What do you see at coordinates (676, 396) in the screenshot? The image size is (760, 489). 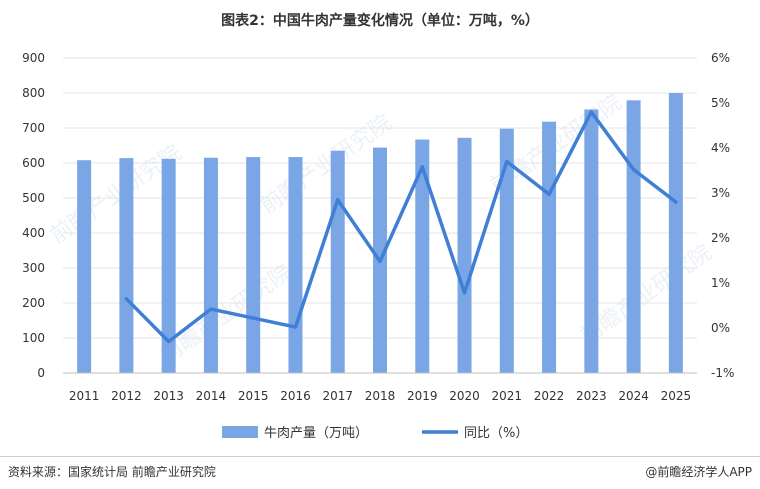 I see `x-tick-label: 2025` at bounding box center [676, 396].